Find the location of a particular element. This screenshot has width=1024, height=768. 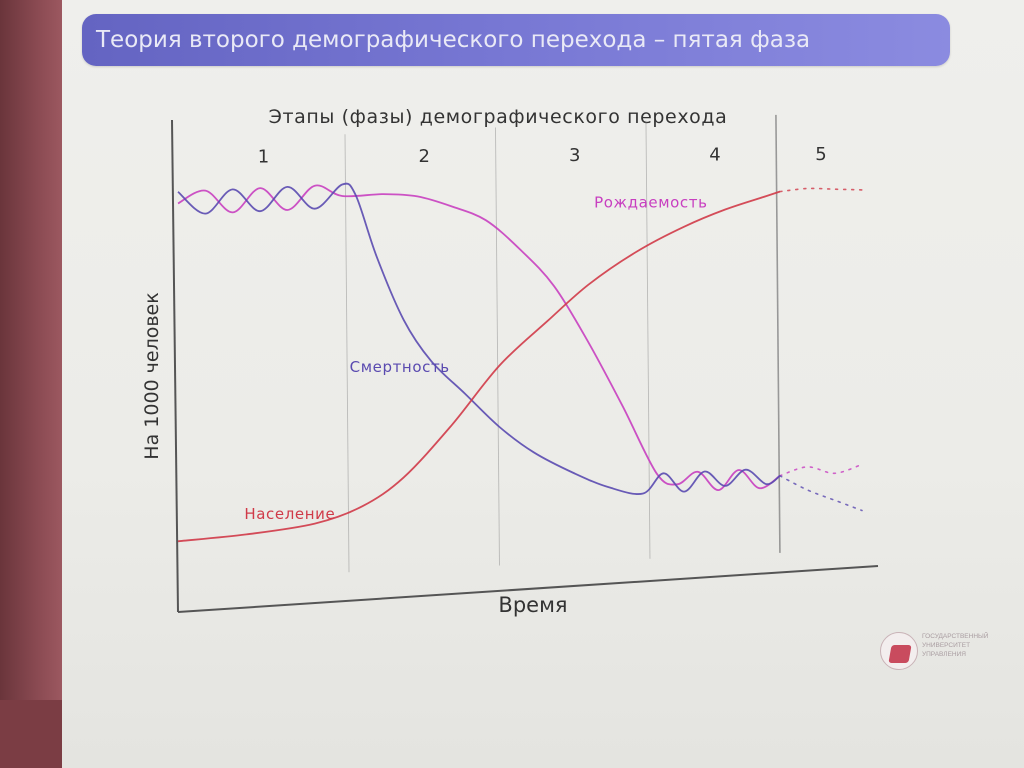

population-annotation: Население is located at coordinates (289, 514).